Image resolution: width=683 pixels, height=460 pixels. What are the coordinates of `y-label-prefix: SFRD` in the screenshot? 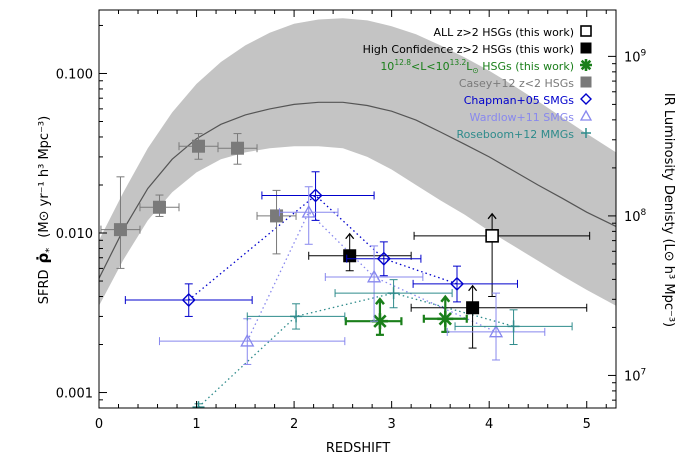 It's located at (44, 286).